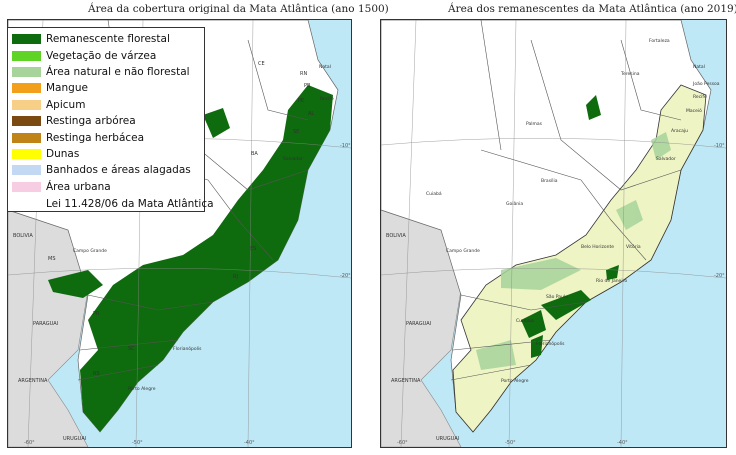 This screenshot has height=455, width=736. I want to click on legend-label: Restinga herbácea, so click(95, 137).